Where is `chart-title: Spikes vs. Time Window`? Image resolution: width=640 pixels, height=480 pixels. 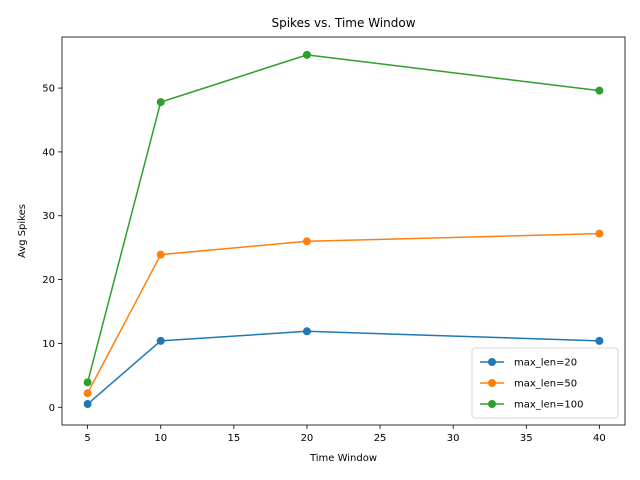
chart-title: Spikes vs. Time Window is located at coordinates (343, 23).